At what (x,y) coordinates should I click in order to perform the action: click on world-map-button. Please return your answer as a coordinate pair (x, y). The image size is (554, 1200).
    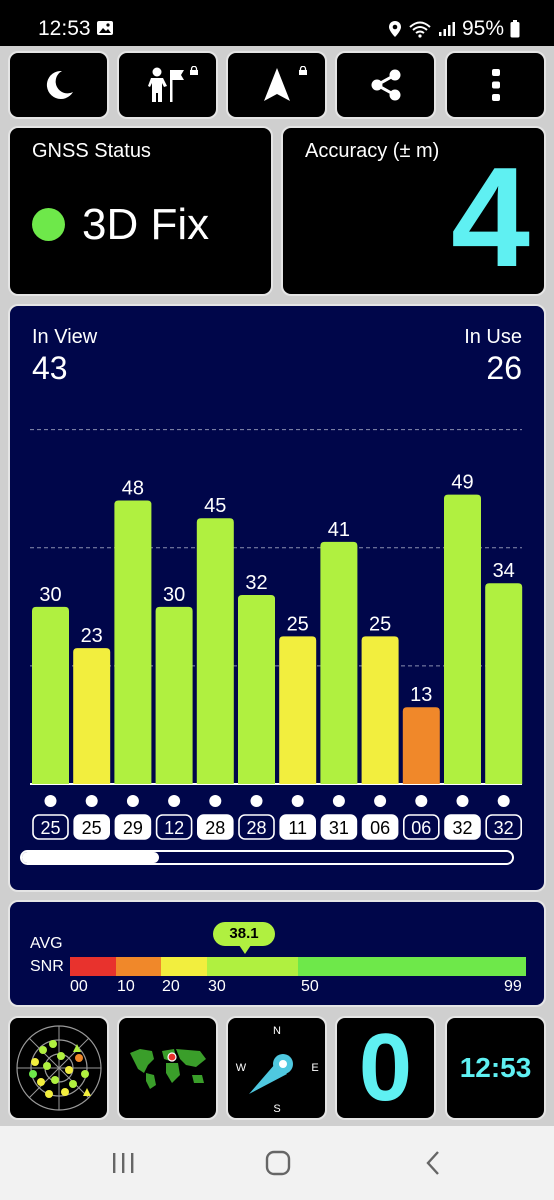
    Looking at the image, I should click on (167, 1068).